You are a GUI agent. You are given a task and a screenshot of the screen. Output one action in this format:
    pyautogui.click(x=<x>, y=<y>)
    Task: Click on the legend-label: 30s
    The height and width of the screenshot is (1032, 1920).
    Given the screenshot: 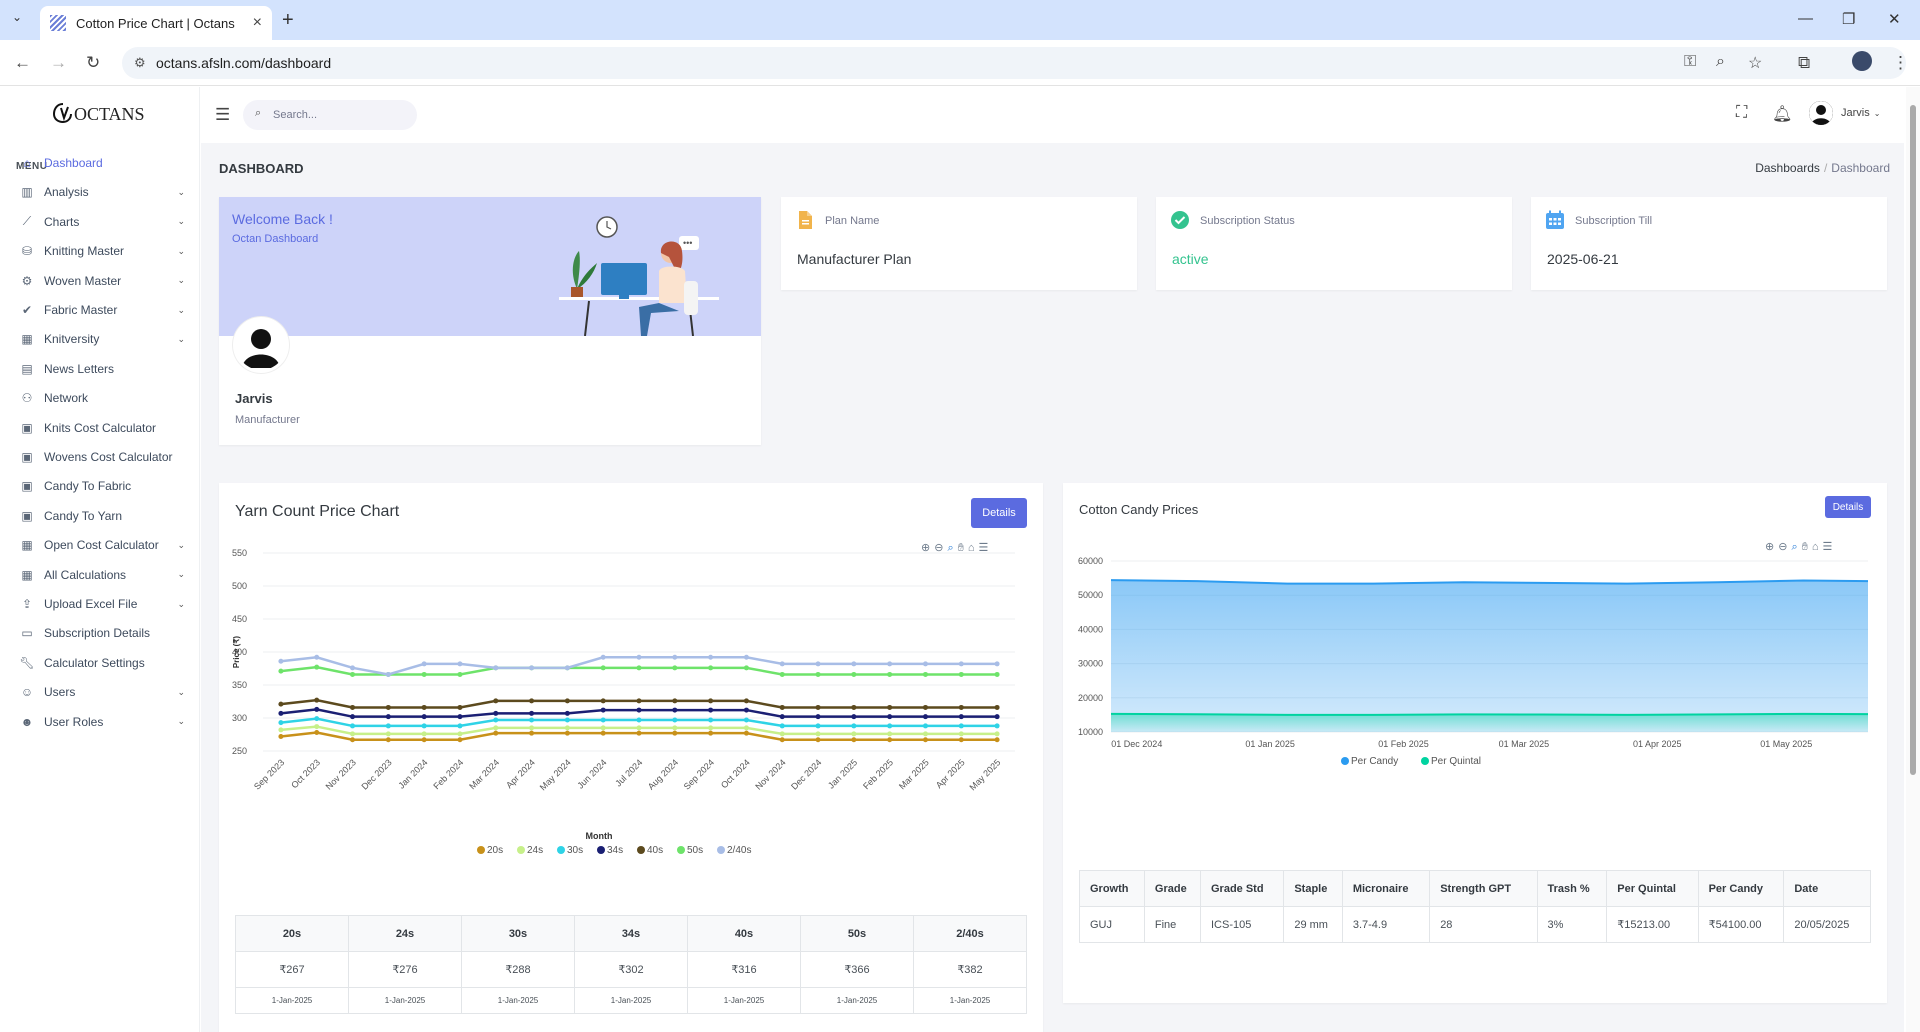 What is the action you would take?
    pyautogui.click(x=575, y=850)
    